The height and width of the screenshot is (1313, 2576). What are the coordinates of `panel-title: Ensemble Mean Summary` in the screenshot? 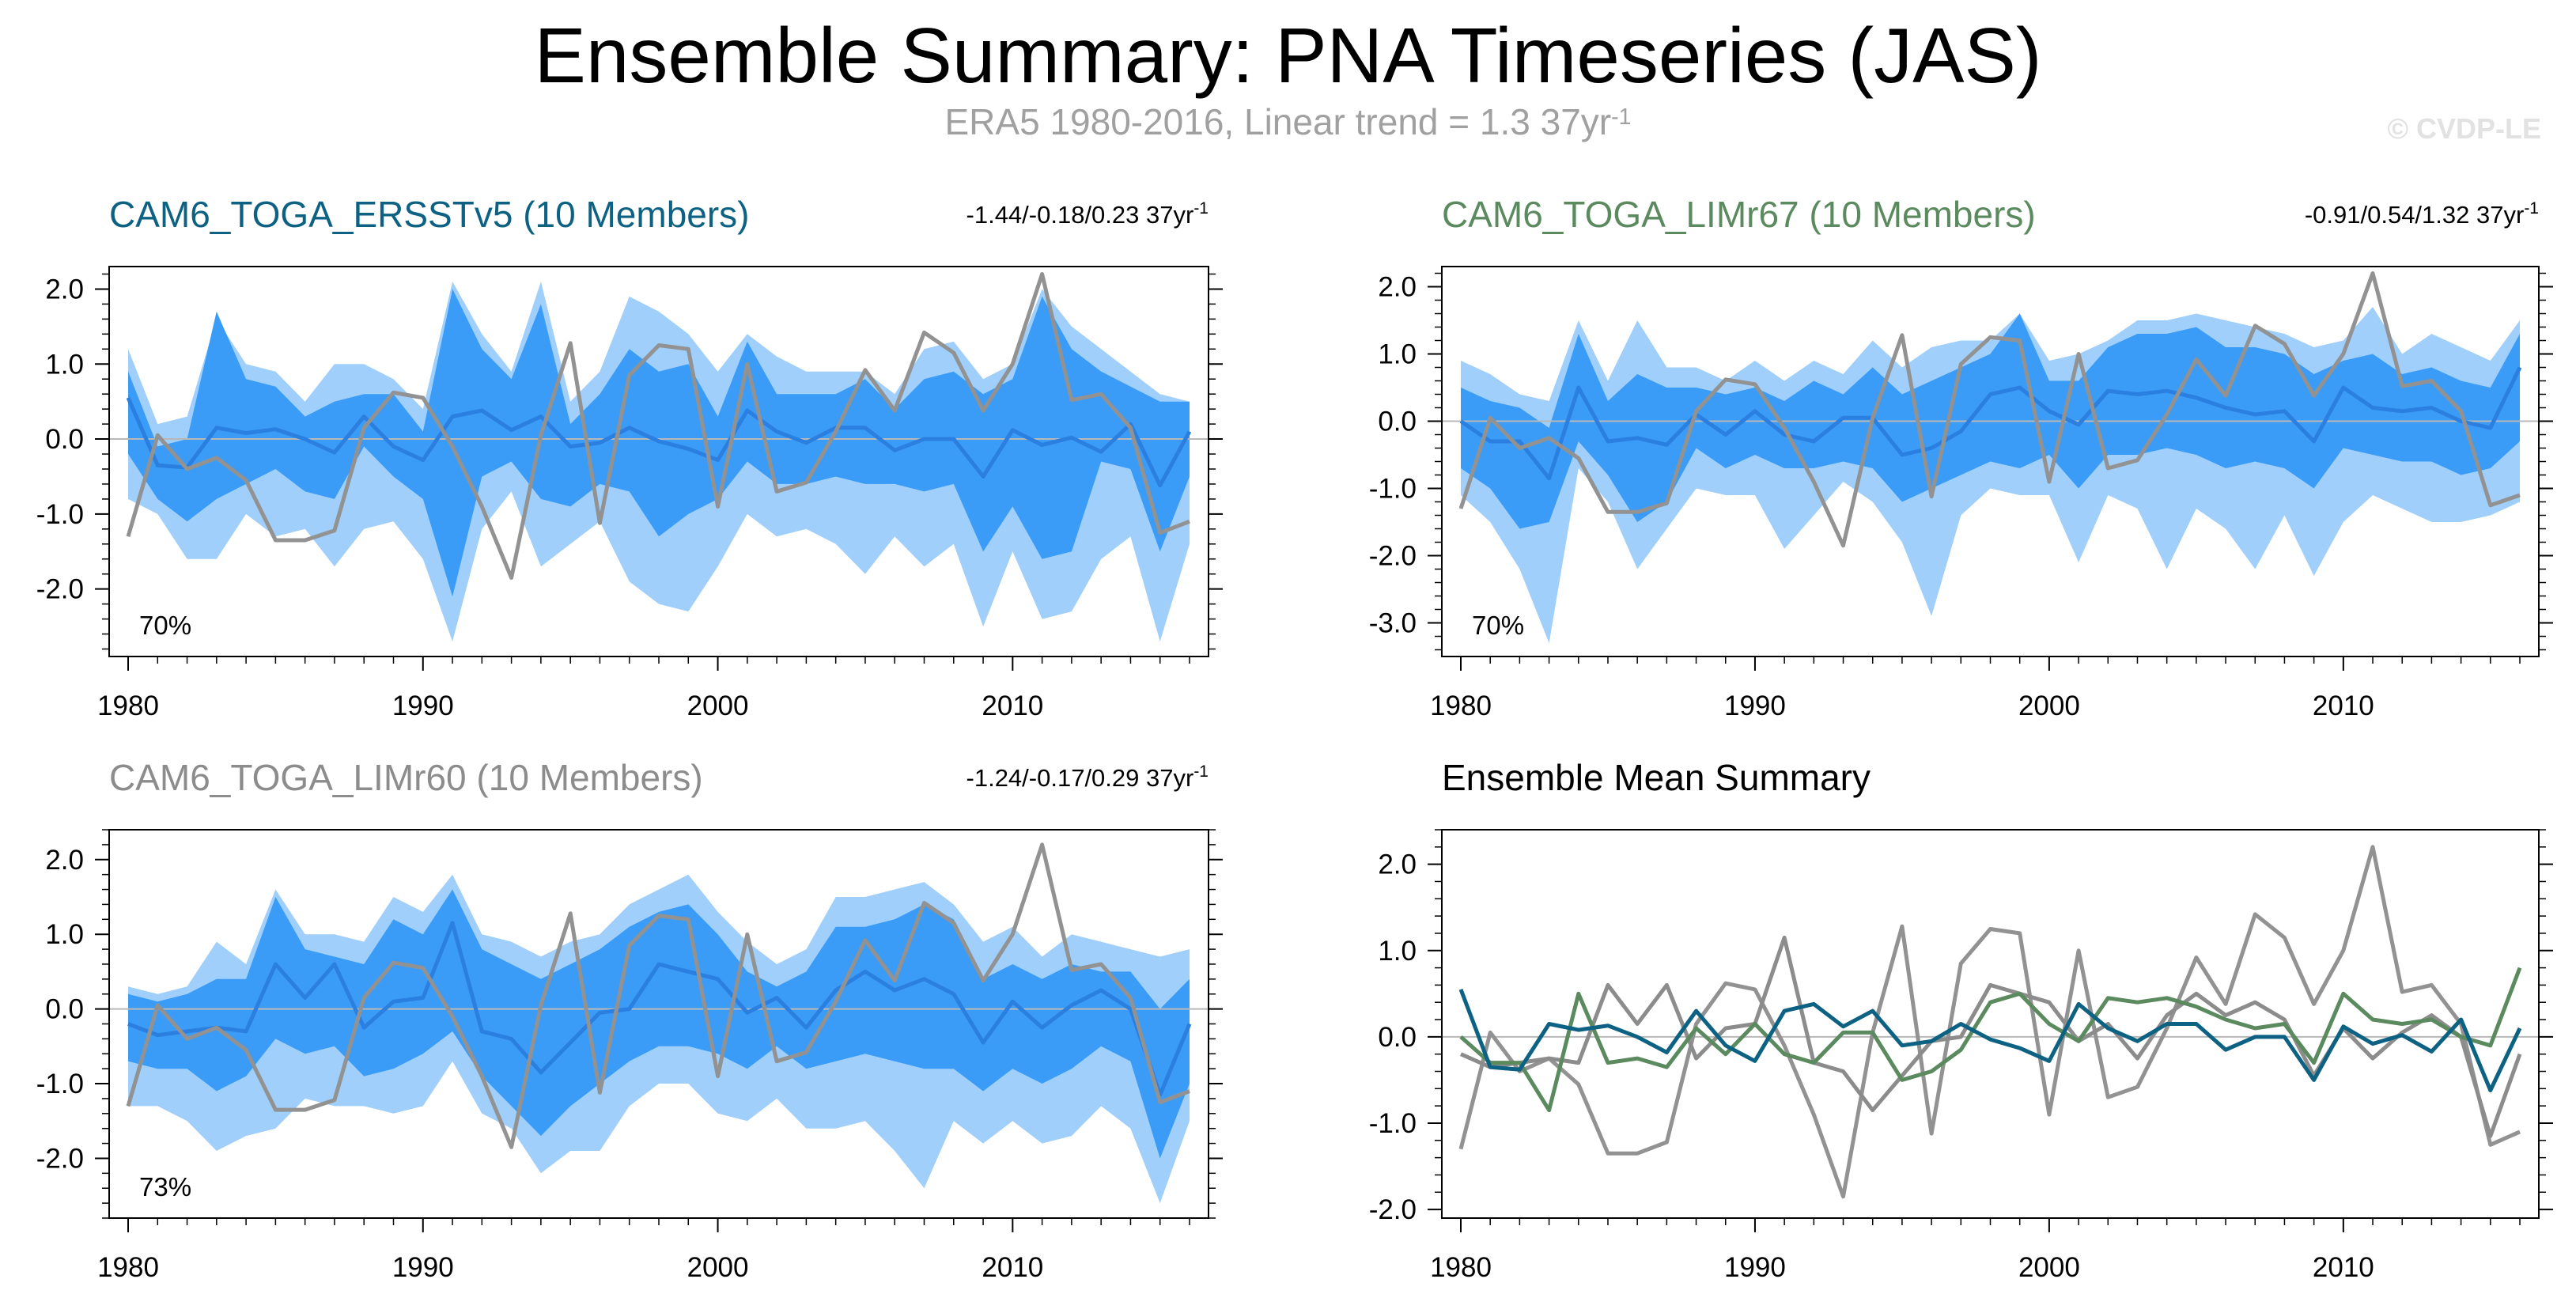 It's located at (1656, 777).